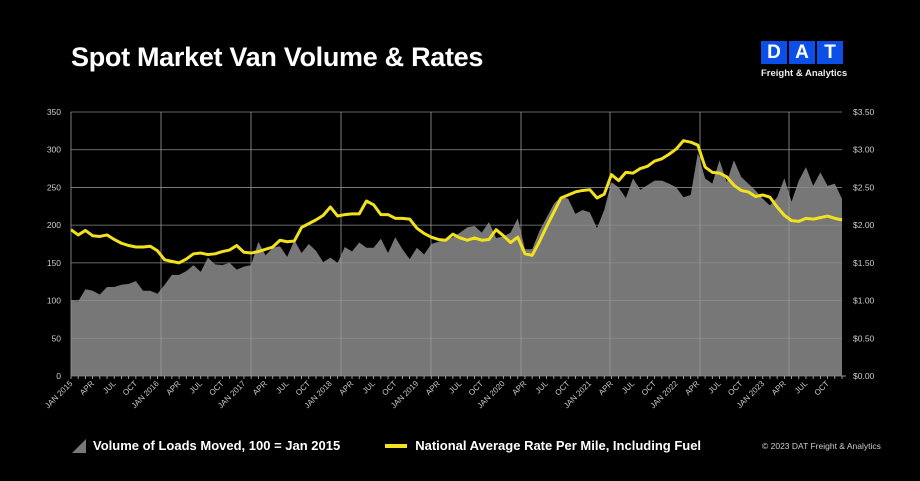 This screenshot has height=481, width=920. What do you see at coordinates (58, 376) in the screenshot?
I see `y-left-tick-label: 0` at bounding box center [58, 376].